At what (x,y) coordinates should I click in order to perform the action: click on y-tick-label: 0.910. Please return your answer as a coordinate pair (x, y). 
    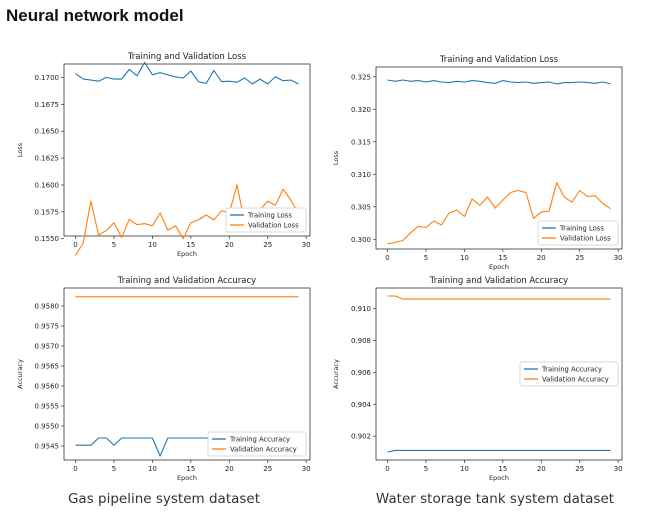
    Looking at the image, I should click on (361, 309).